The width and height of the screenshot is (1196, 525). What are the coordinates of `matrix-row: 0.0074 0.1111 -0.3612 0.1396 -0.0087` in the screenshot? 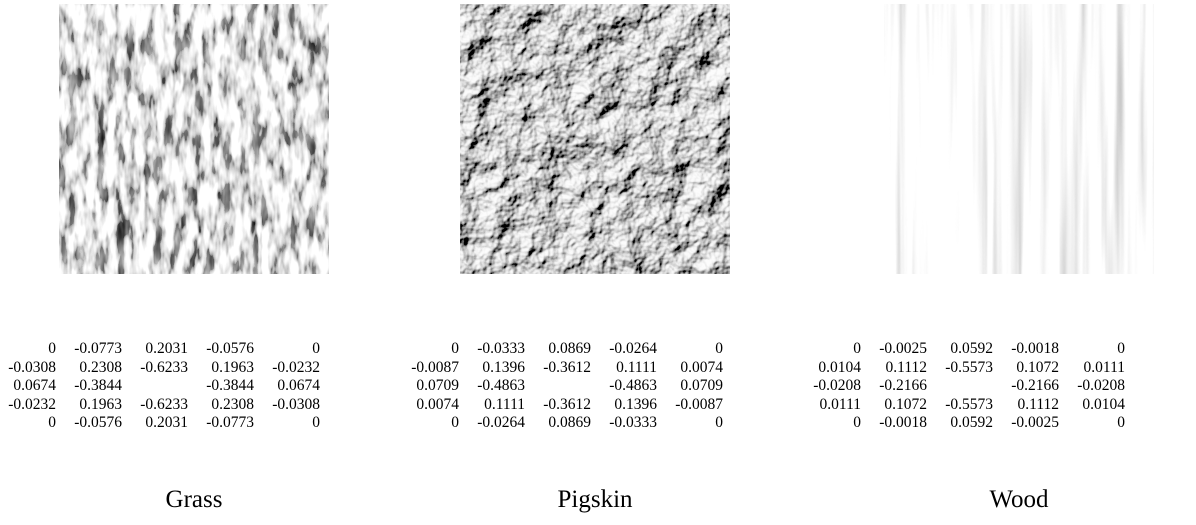 It's located at (563, 405).